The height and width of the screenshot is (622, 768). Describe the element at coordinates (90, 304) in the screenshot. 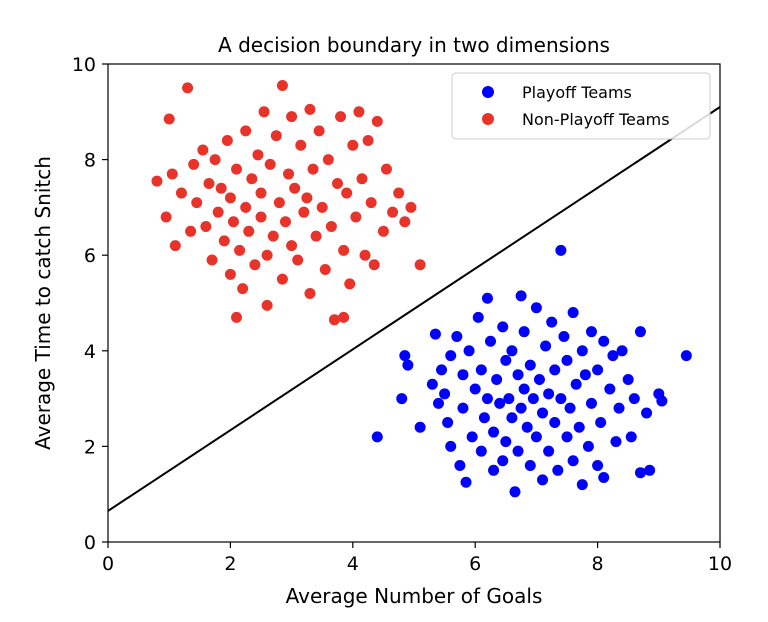

I see `y-axis: 0 2 4 6 8 10` at that location.